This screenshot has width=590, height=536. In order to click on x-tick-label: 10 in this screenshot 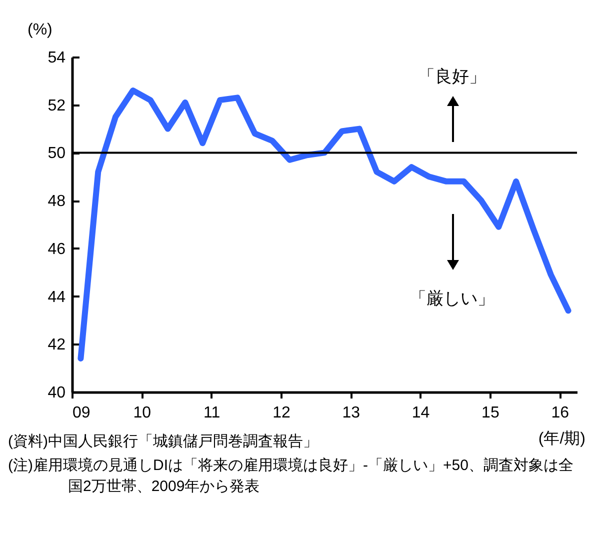, I will do `click(142, 413)`.